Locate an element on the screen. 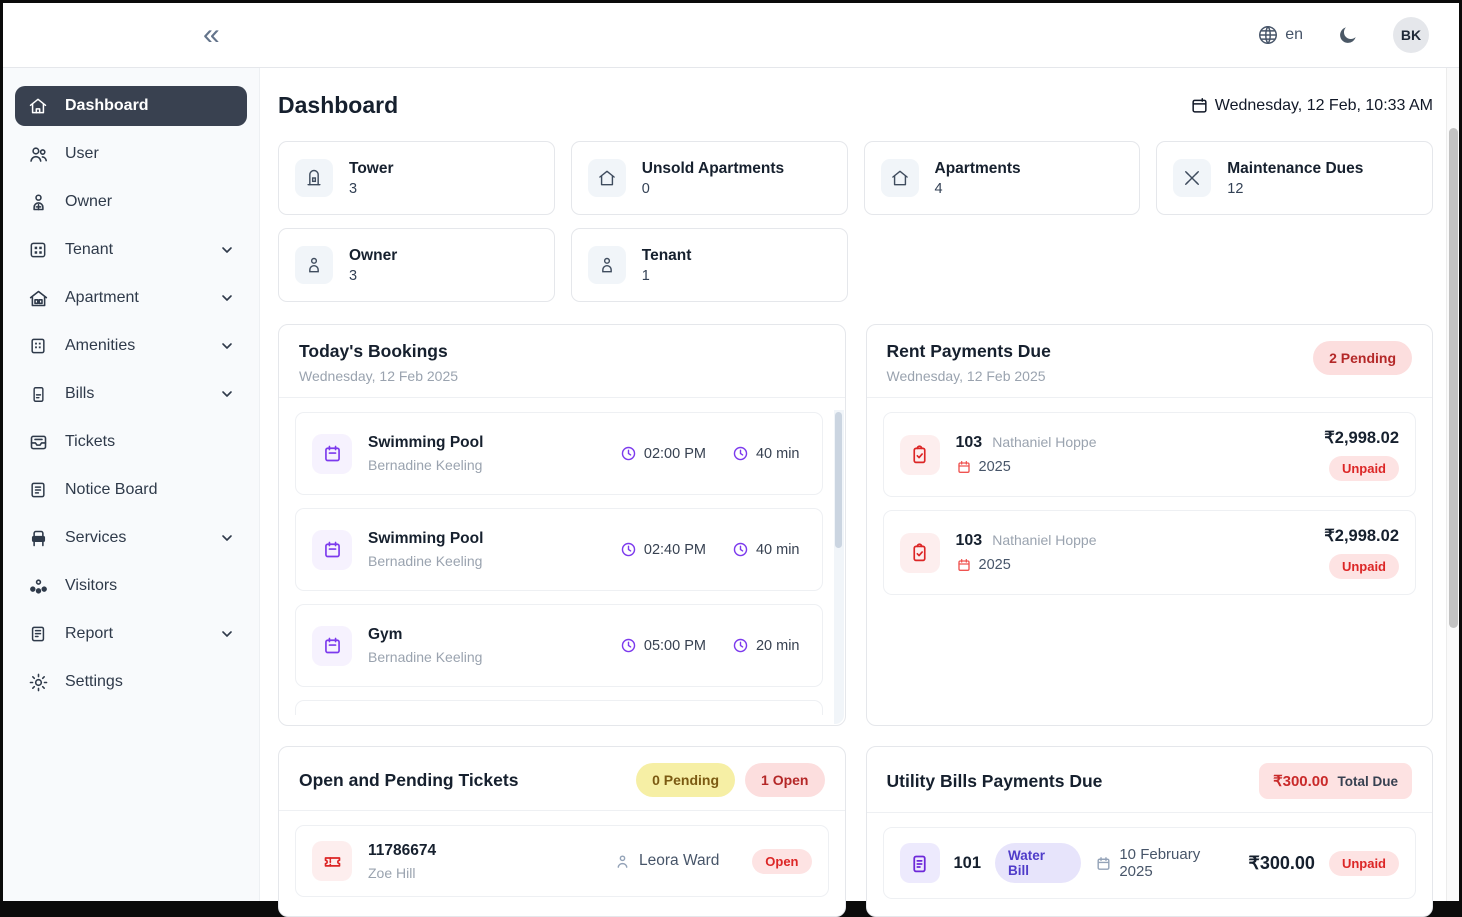 The width and height of the screenshot is (1462, 917). sidebar-item-label: Bills is located at coordinates (134, 394).